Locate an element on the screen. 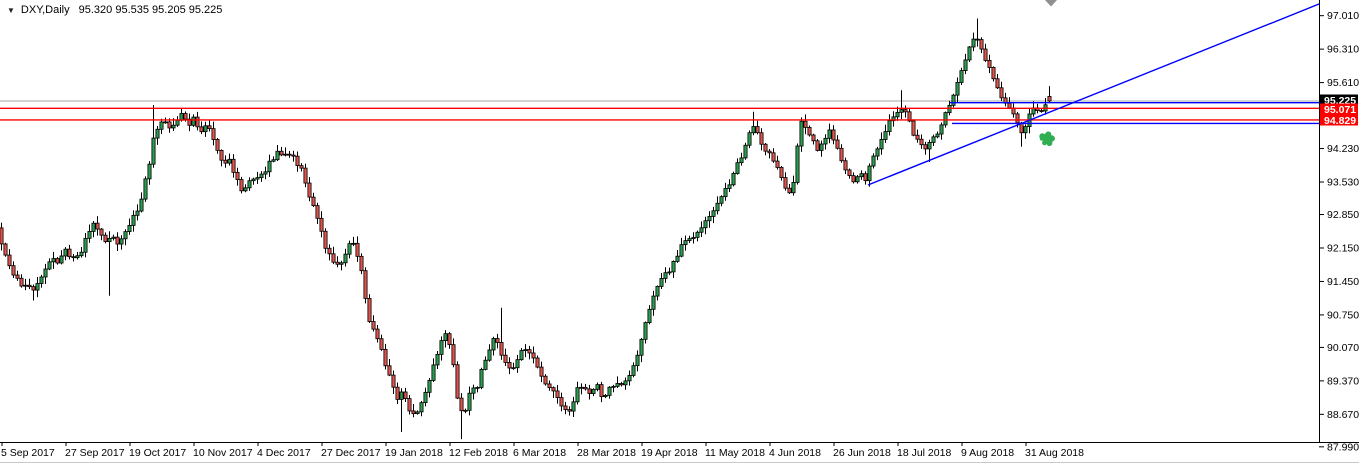 This screenshot has width=1359, height=467. price-tick-label: 97.010 is located at coordinates (1343, 16).